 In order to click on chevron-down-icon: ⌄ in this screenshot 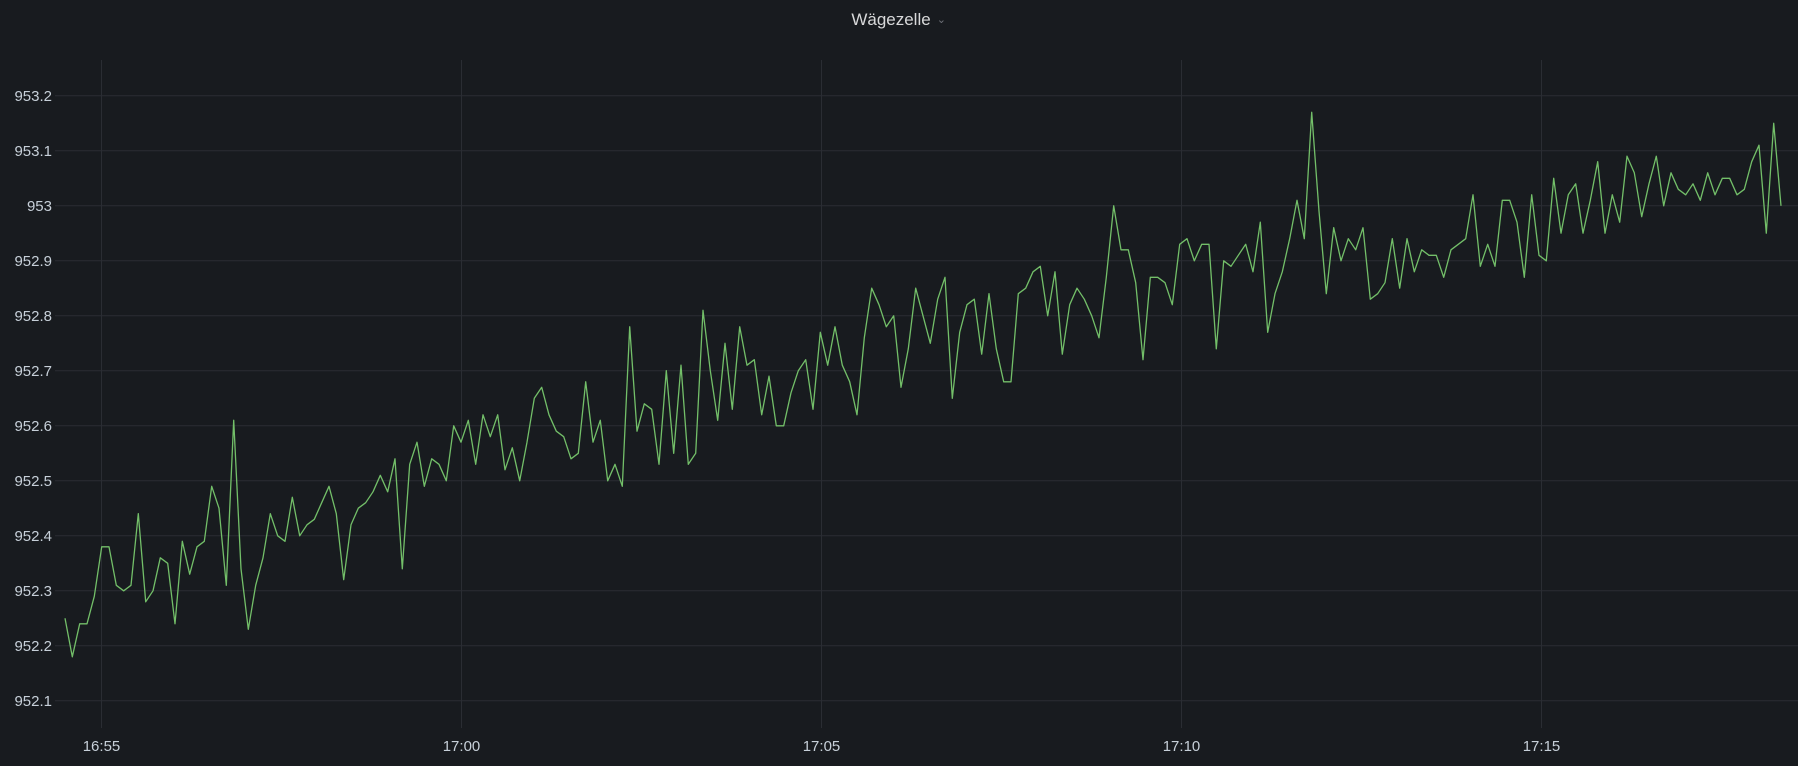, I will do `click(941, 20)`.